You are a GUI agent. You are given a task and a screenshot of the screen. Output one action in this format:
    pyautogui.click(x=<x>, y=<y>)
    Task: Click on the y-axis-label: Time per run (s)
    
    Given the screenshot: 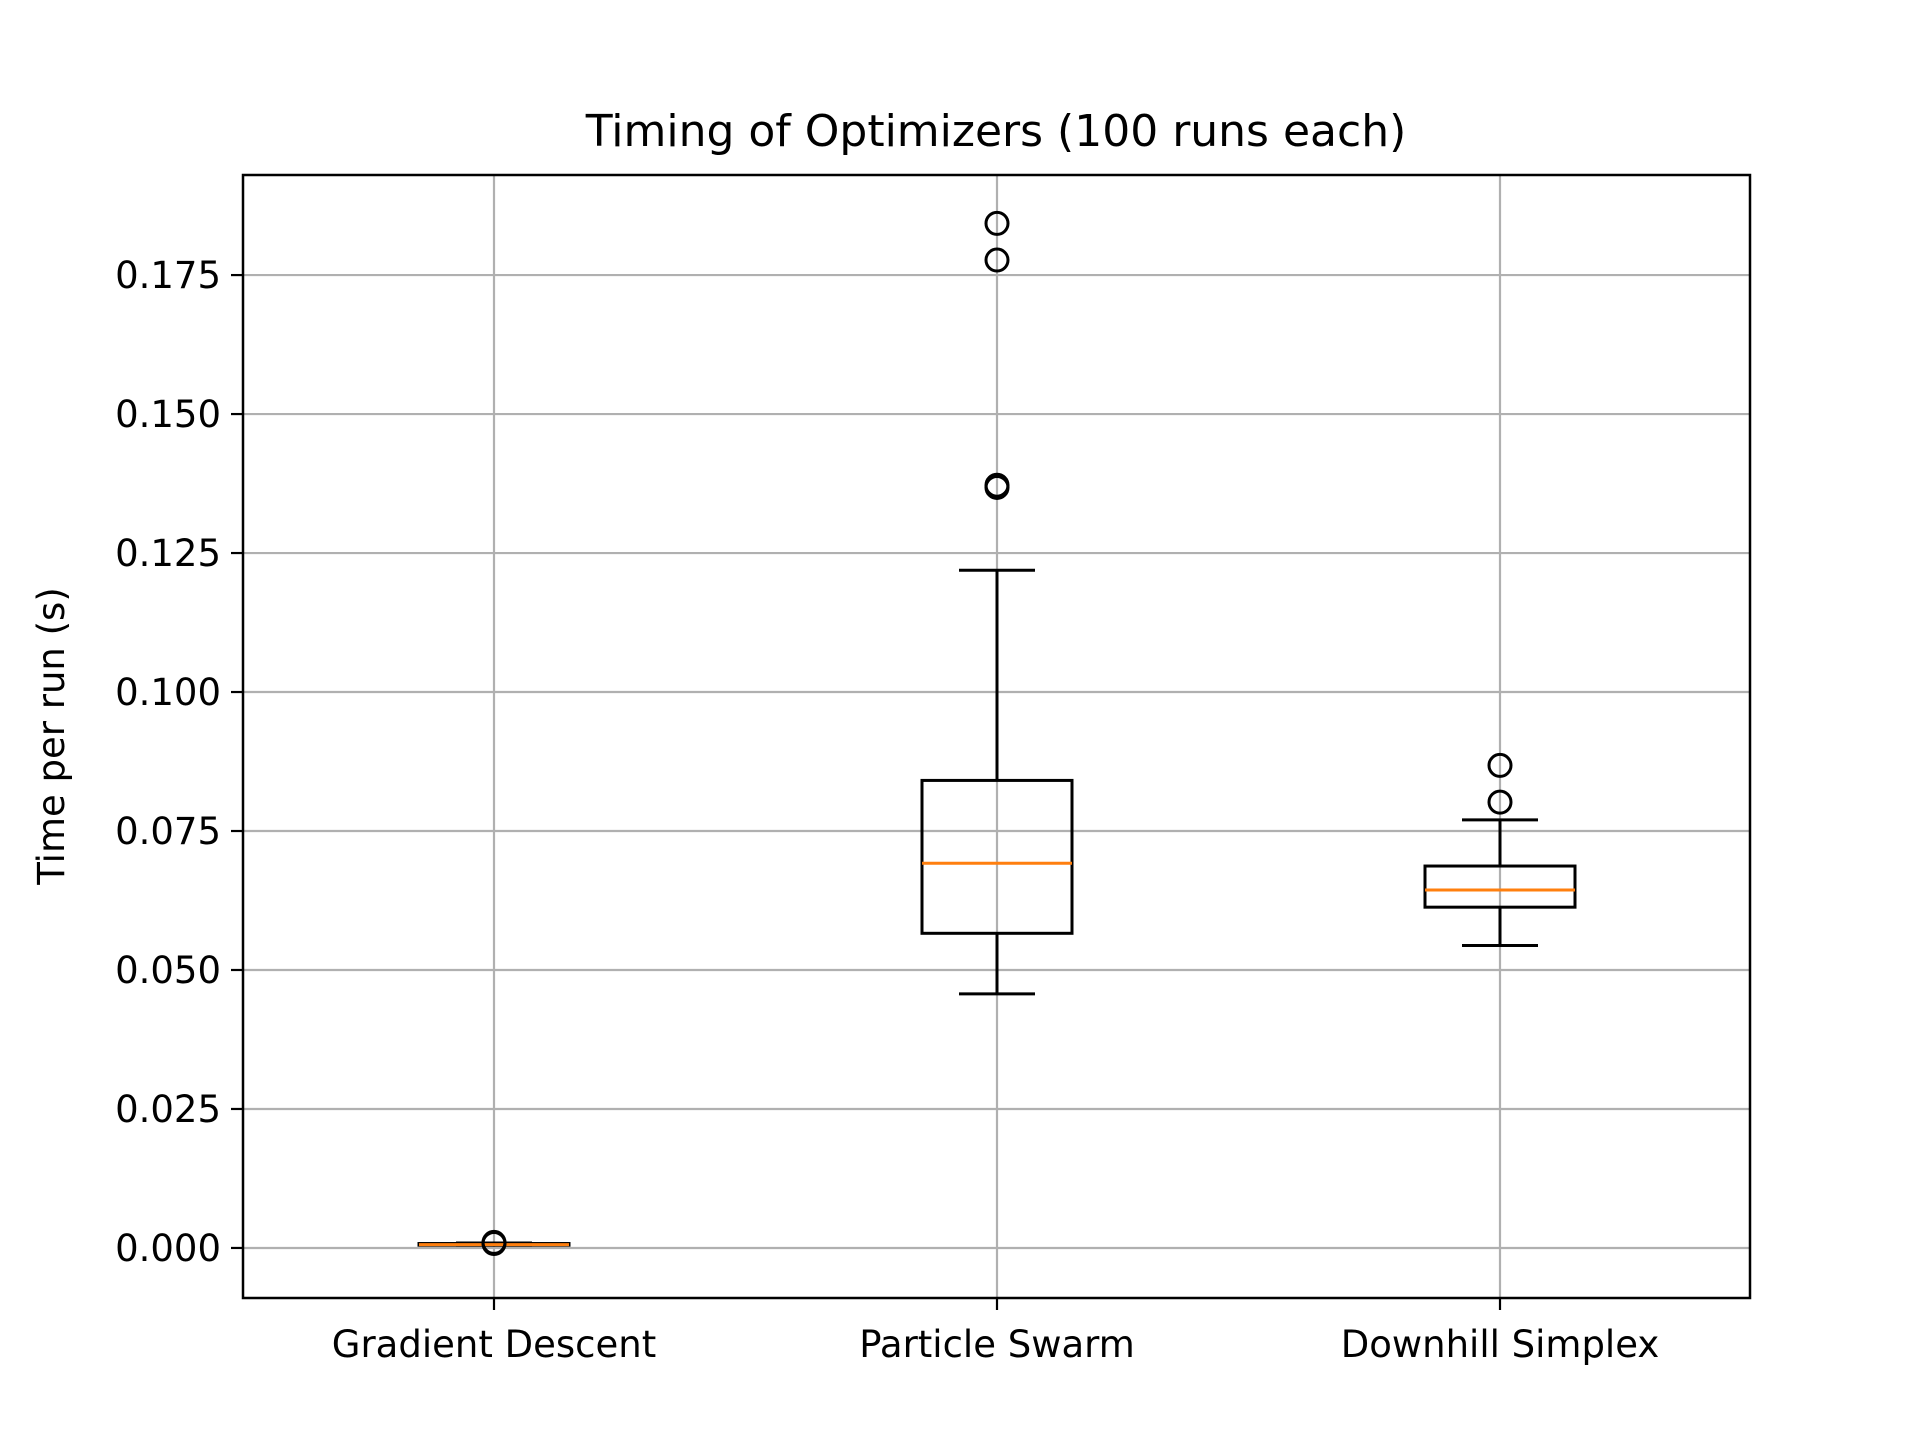 What is the action you would take?
    pyautogui.click(x=51, y=736)
    